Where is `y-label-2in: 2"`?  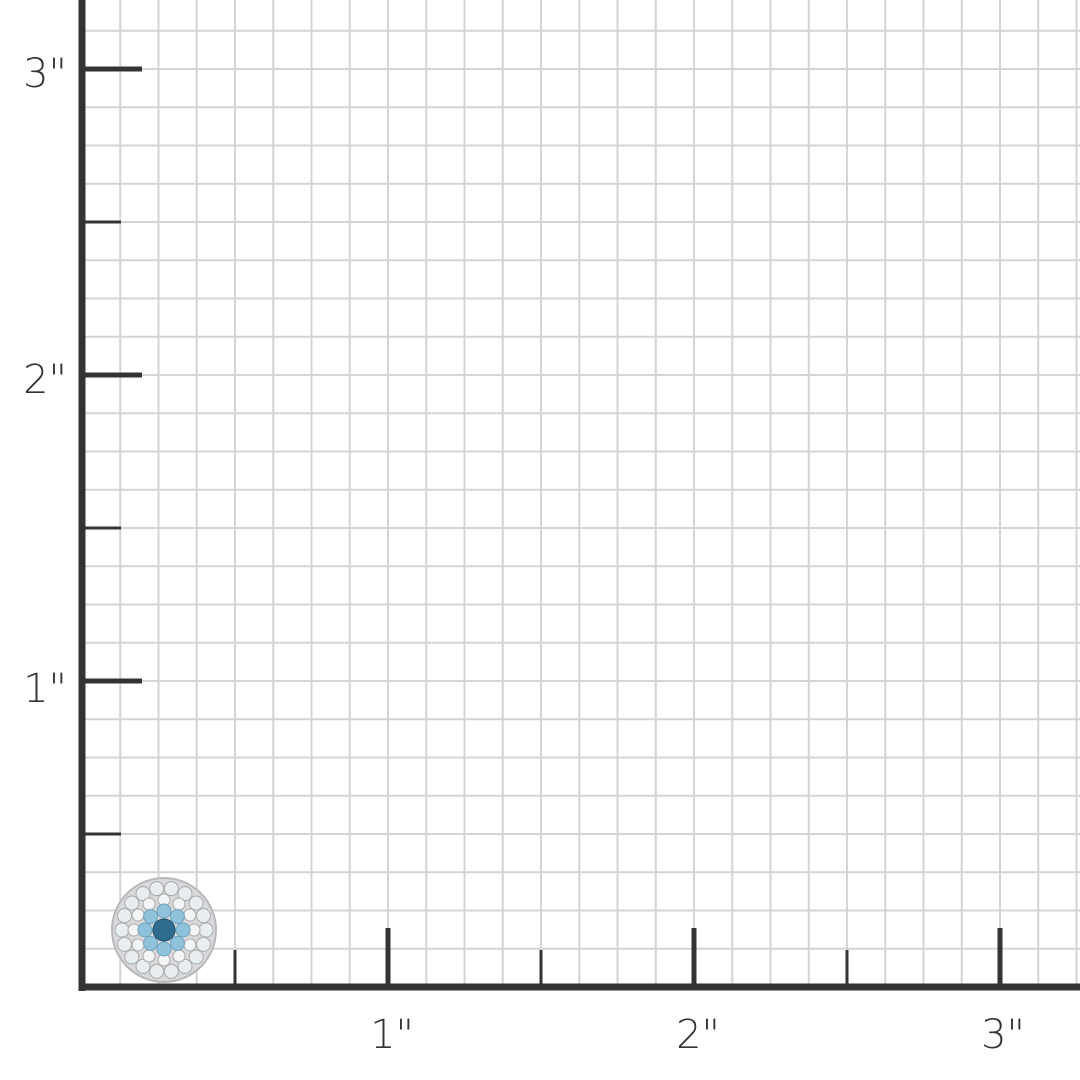 y-label-2in: 2" is located at coordinates (45, 380).